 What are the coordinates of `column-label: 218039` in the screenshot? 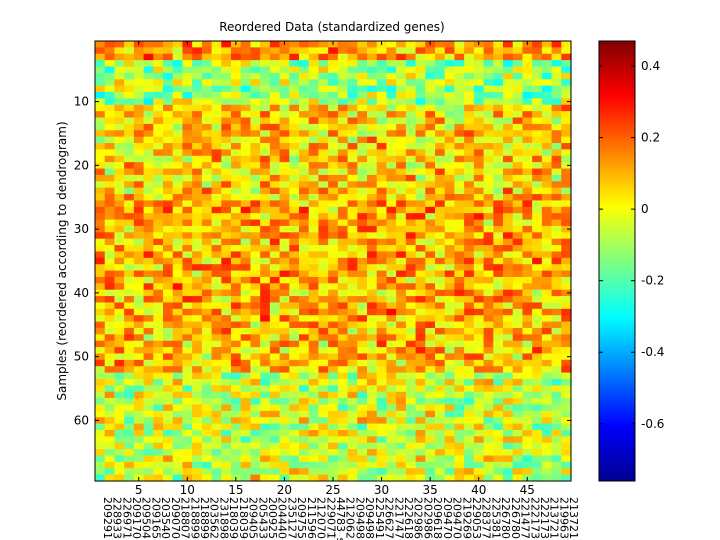 It's located at (243, 518).